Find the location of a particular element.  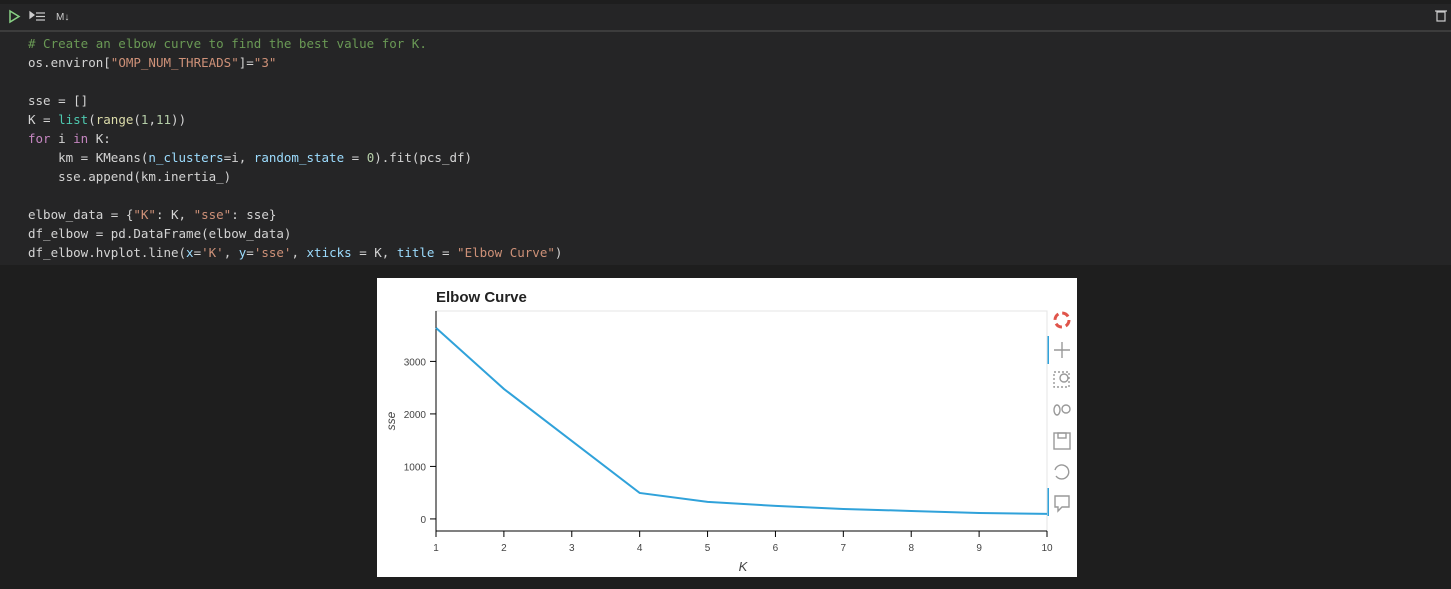

pan-tool is located at coordinates (1062, 350).